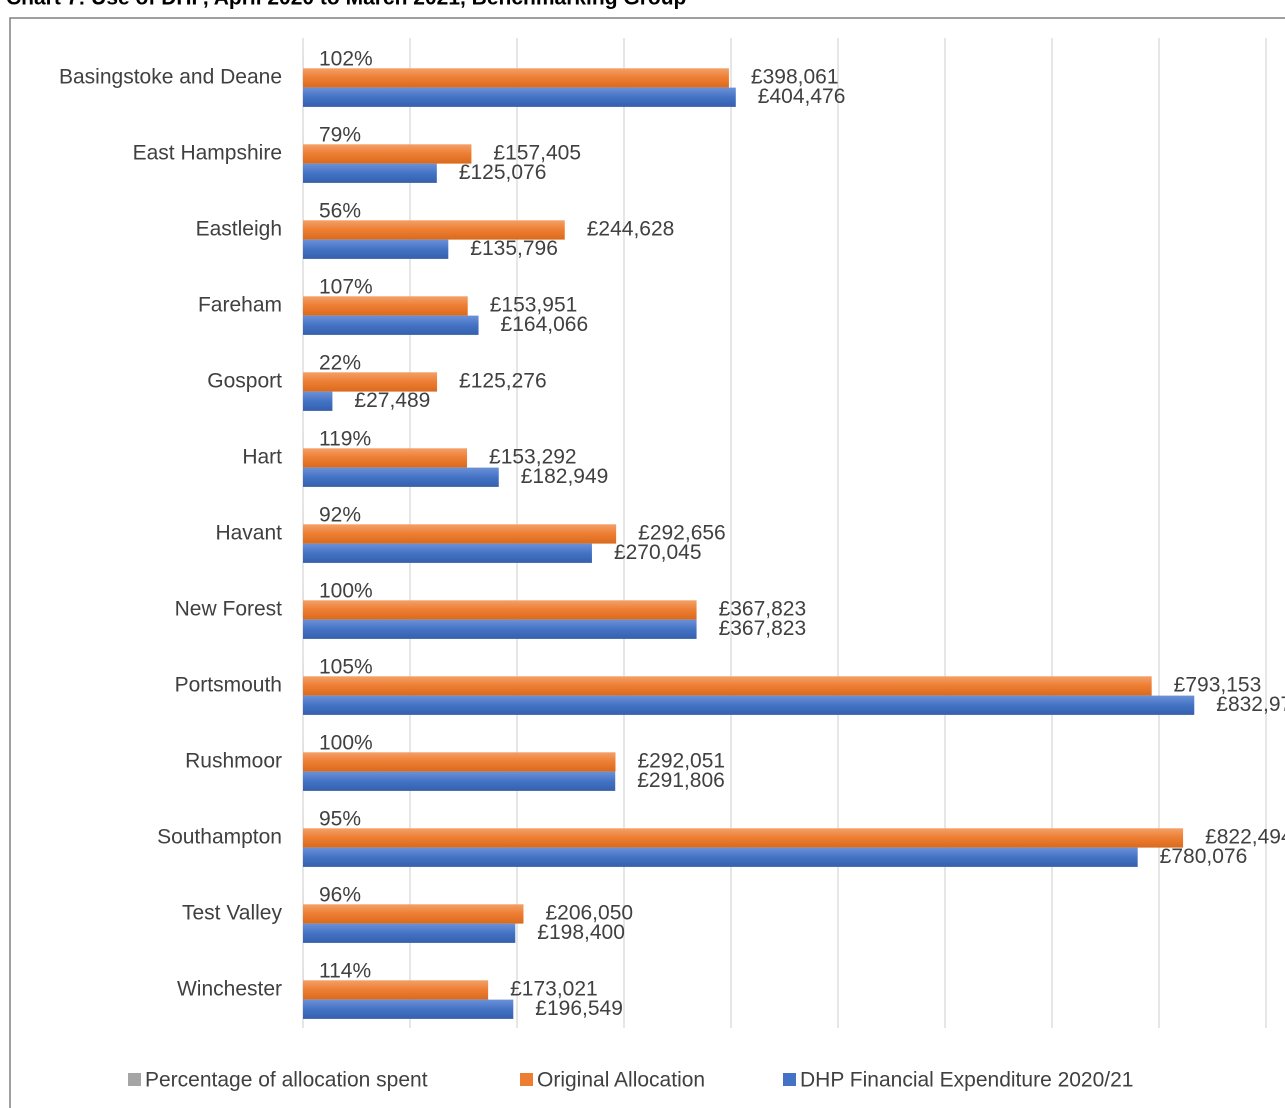  What do you see at coordinates (534, 304) in the screenshot?
I see `data-label: £153,951` at bounding box center [534, 304].